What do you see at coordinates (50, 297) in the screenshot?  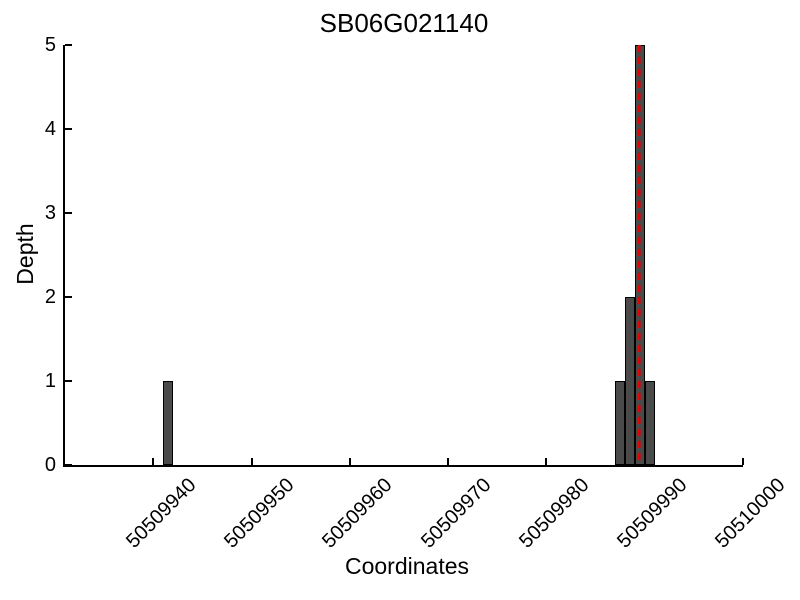 I see `y-tick-label: 2` at bounding box center [50, 297].